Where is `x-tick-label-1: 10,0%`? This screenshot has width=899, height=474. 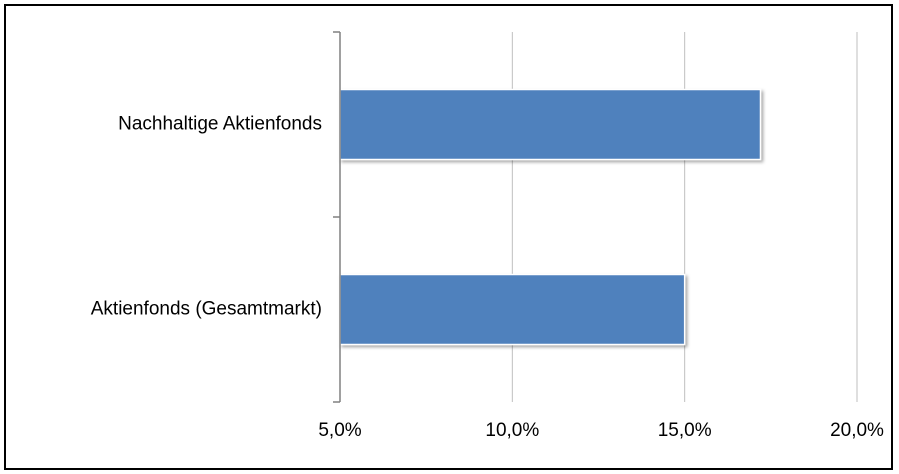 x-tick-label-1: 10,0% is located at coordinates (512, 430).